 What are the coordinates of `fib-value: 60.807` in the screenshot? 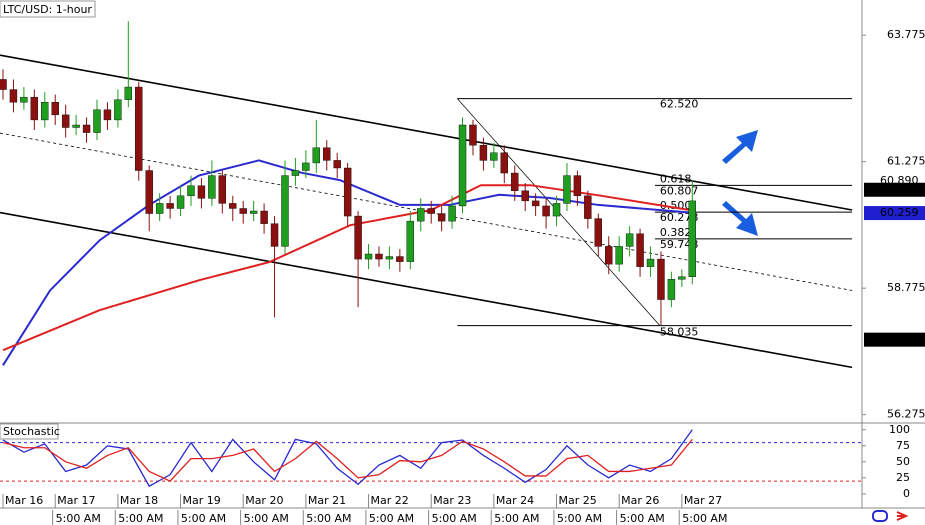 It's located at (679, 190).